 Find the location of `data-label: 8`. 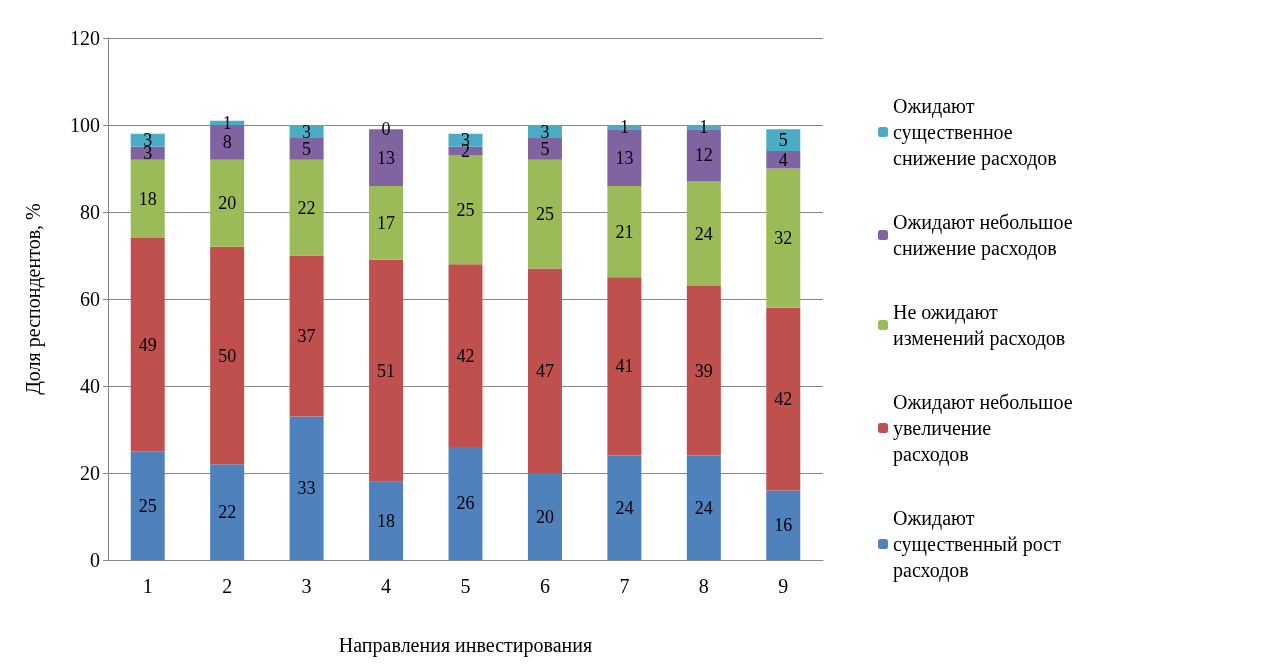

data-label: 8 is located at coordinates (227, 142).